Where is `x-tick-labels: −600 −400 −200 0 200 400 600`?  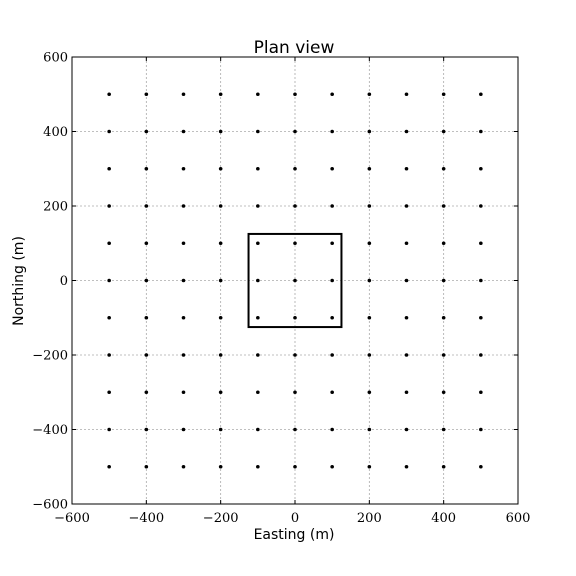
x-tick-labels: −600 −400 −200 0 200 400 600 is located at coordinates (292, 518).